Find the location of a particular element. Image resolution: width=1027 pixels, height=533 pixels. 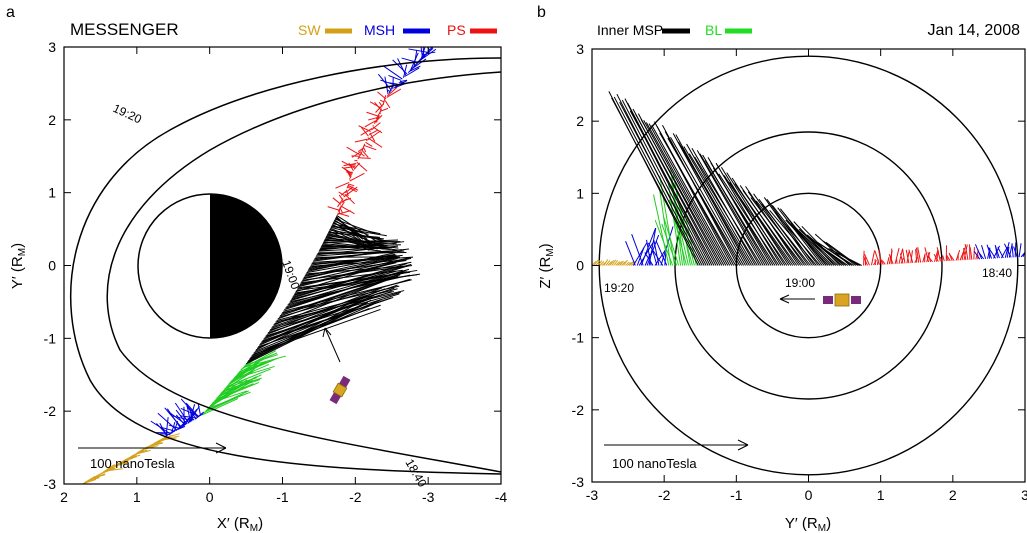

reference-circle is located at coordinates (808, 265).